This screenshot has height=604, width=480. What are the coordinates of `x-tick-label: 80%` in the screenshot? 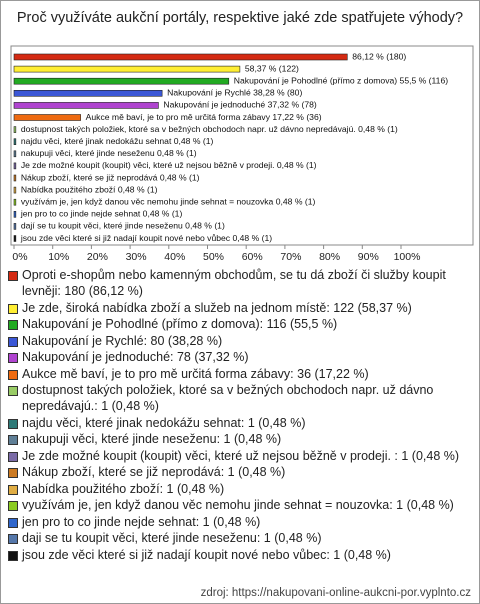 It's located at (329, 257).